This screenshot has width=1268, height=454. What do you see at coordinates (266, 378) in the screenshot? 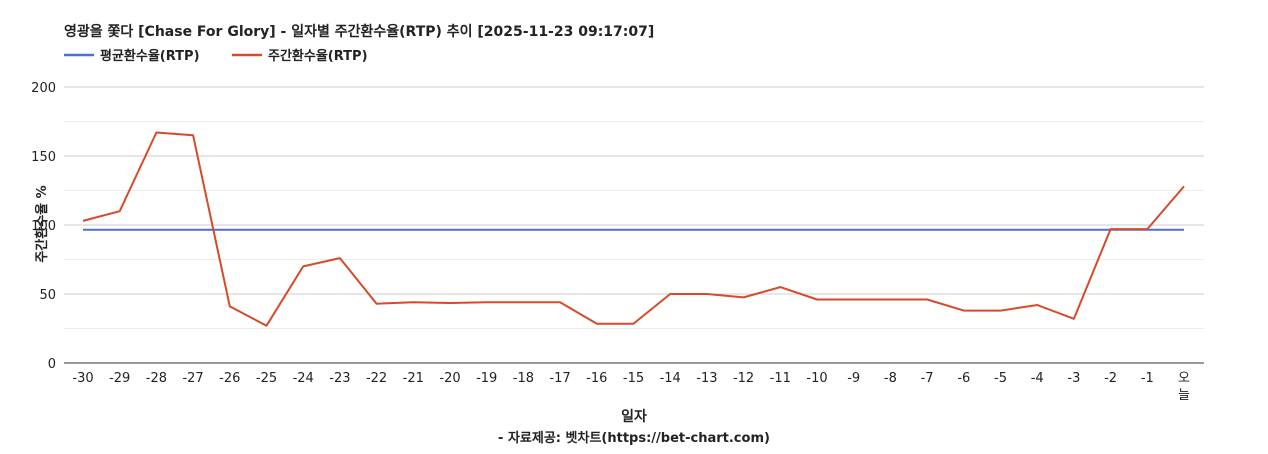
I see `x-tick-label: -25` at bounding box center [266, 378].